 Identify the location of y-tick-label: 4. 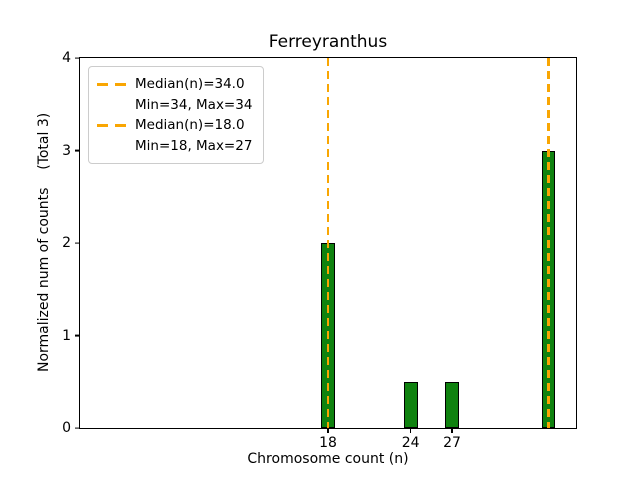
(66, 58).